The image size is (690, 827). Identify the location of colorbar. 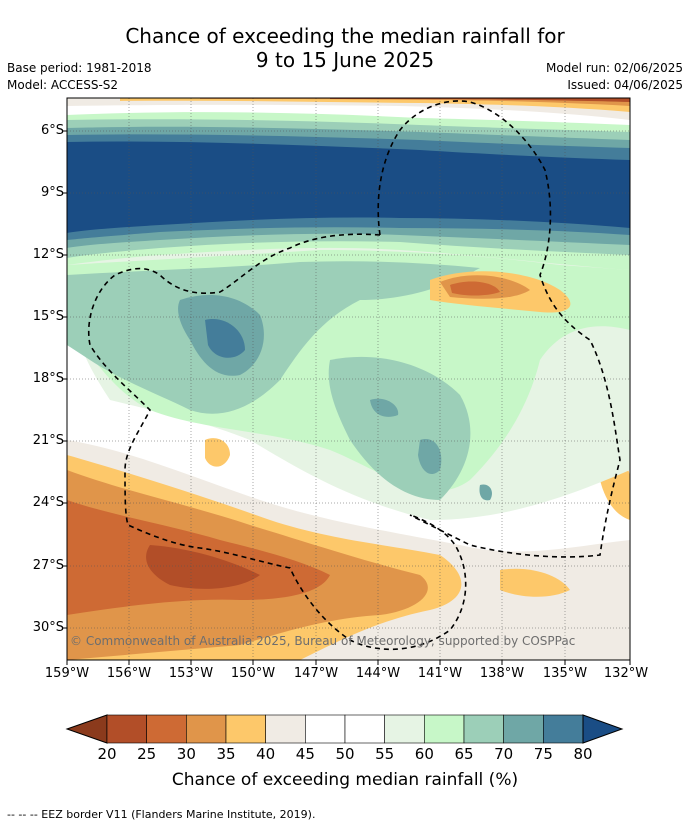
(344, 729).